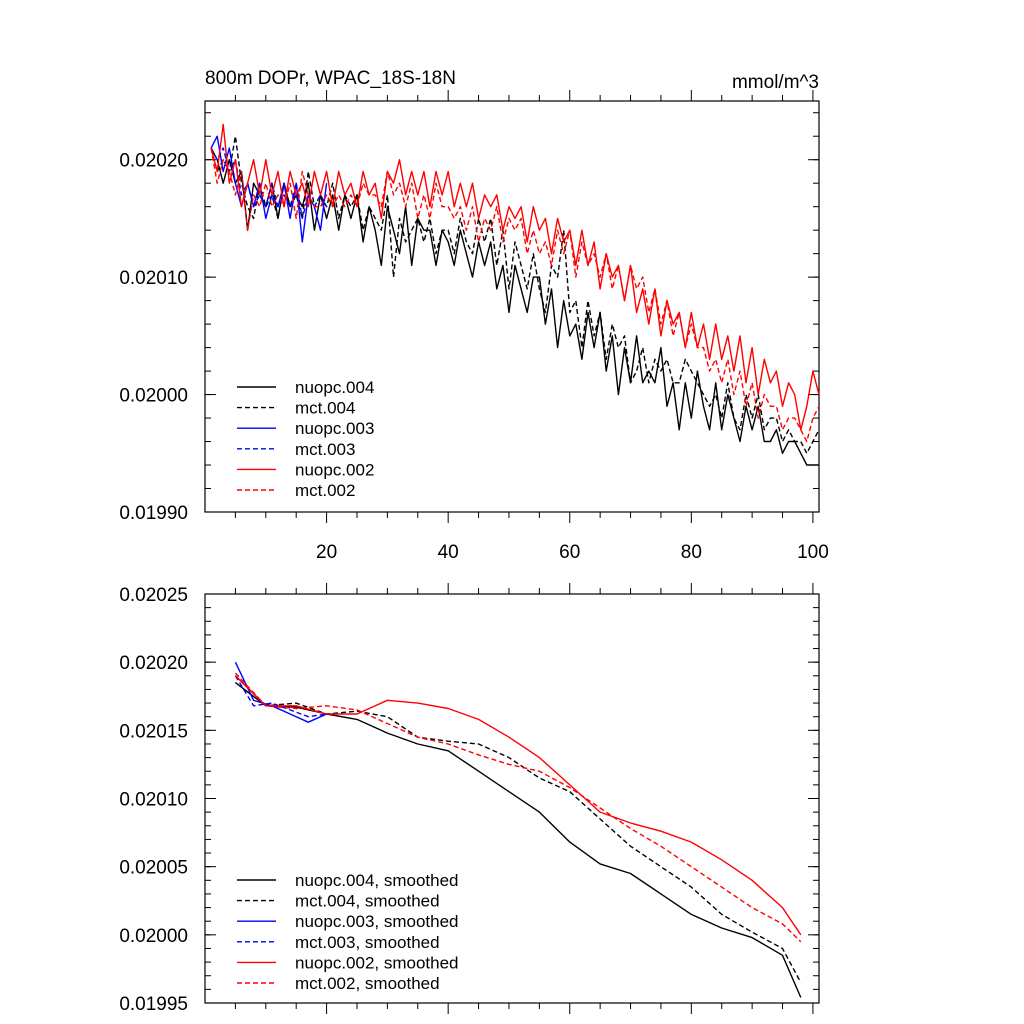 The height and width of the screenshot is (1024, 1024). What do you see at coordinates (153, 731) in the screenshot?
I see `y-tick-label: 0.02015` at bounding box center [153, 731].